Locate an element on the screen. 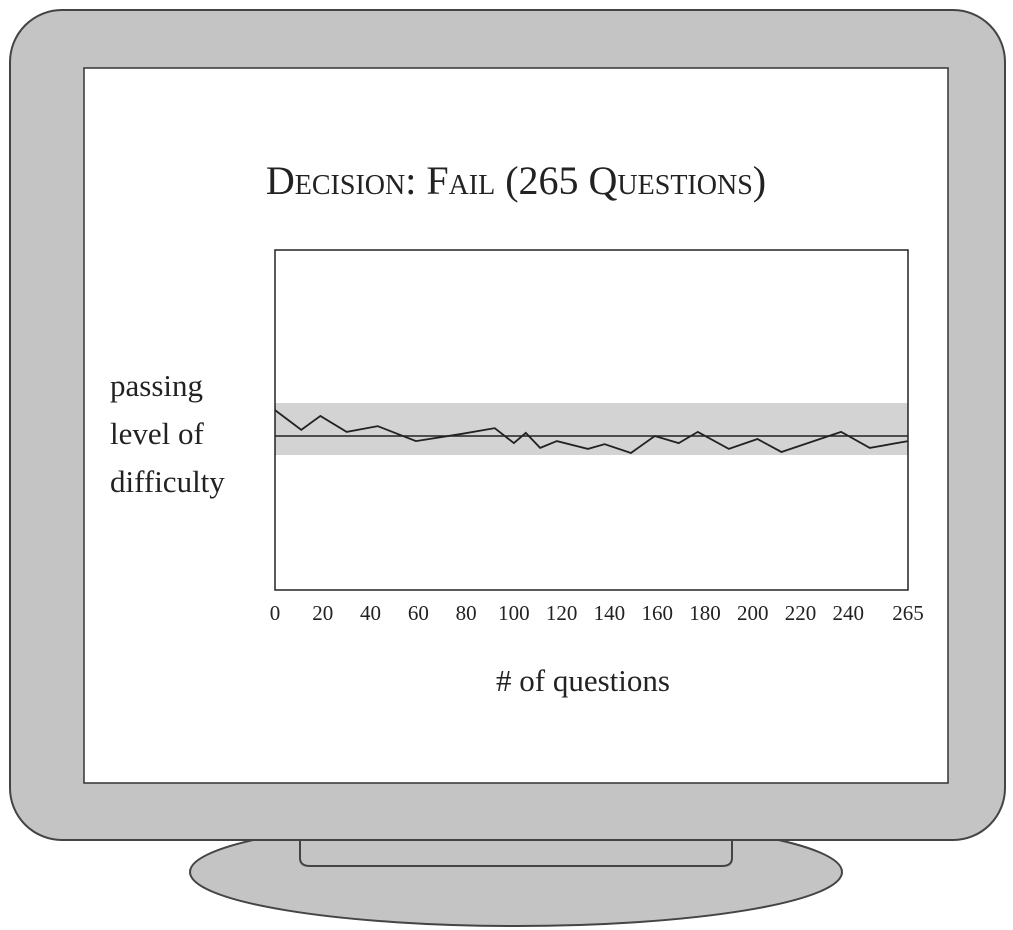 Image resolution: width=1013 pixels, height=930 pixels. x-tick-label: 100 is located at coordinates (514, 613).